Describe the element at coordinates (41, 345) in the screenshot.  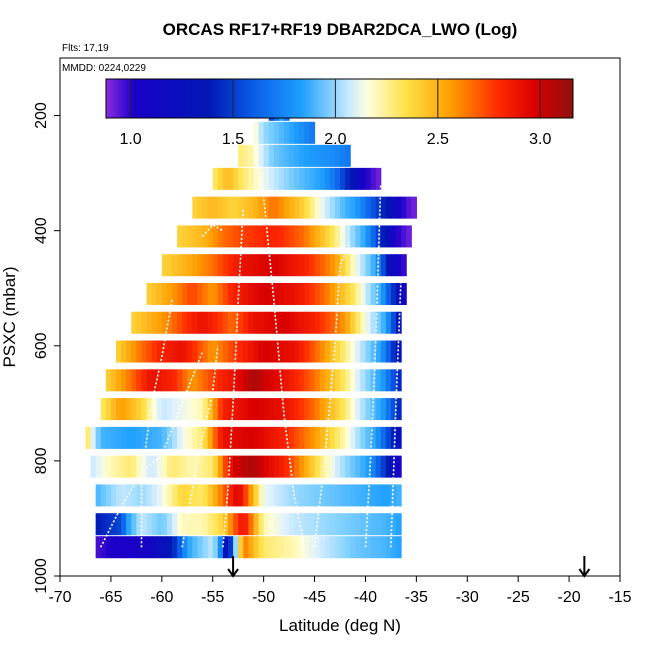
I see `y-tick-label: 600` at that location.